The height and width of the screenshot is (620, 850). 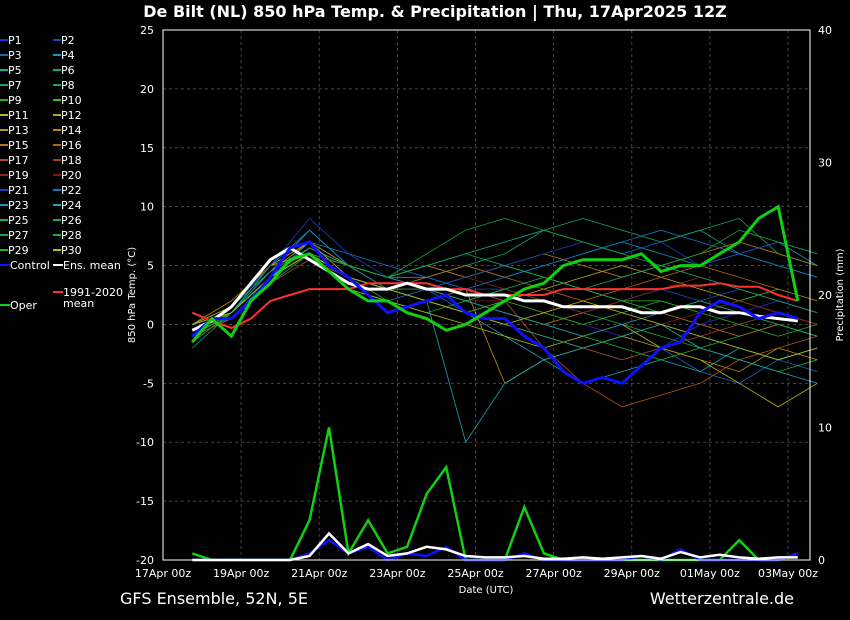 What do you see at coordinates (30, 265) in the screenshot?
I see `legend-entry-control: Control` at bounding box center [30, 265].